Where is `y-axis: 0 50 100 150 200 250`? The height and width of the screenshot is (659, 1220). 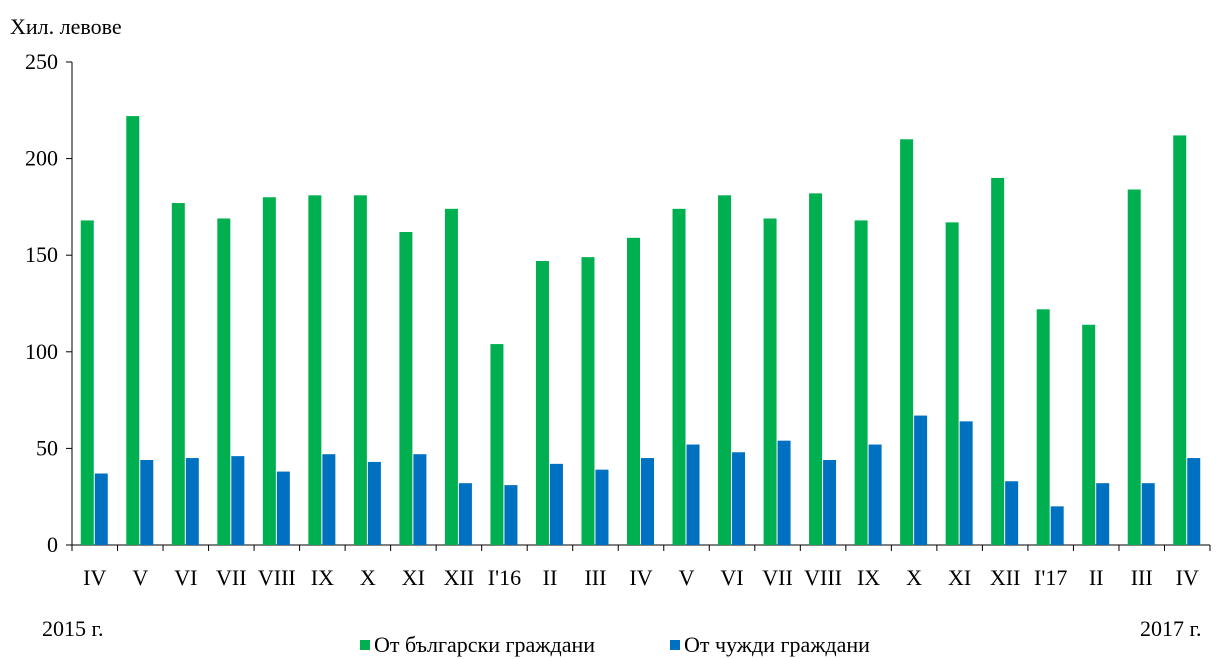 y-axis: 0 50 100 150 200 250 is located at coordinates (49, 303).